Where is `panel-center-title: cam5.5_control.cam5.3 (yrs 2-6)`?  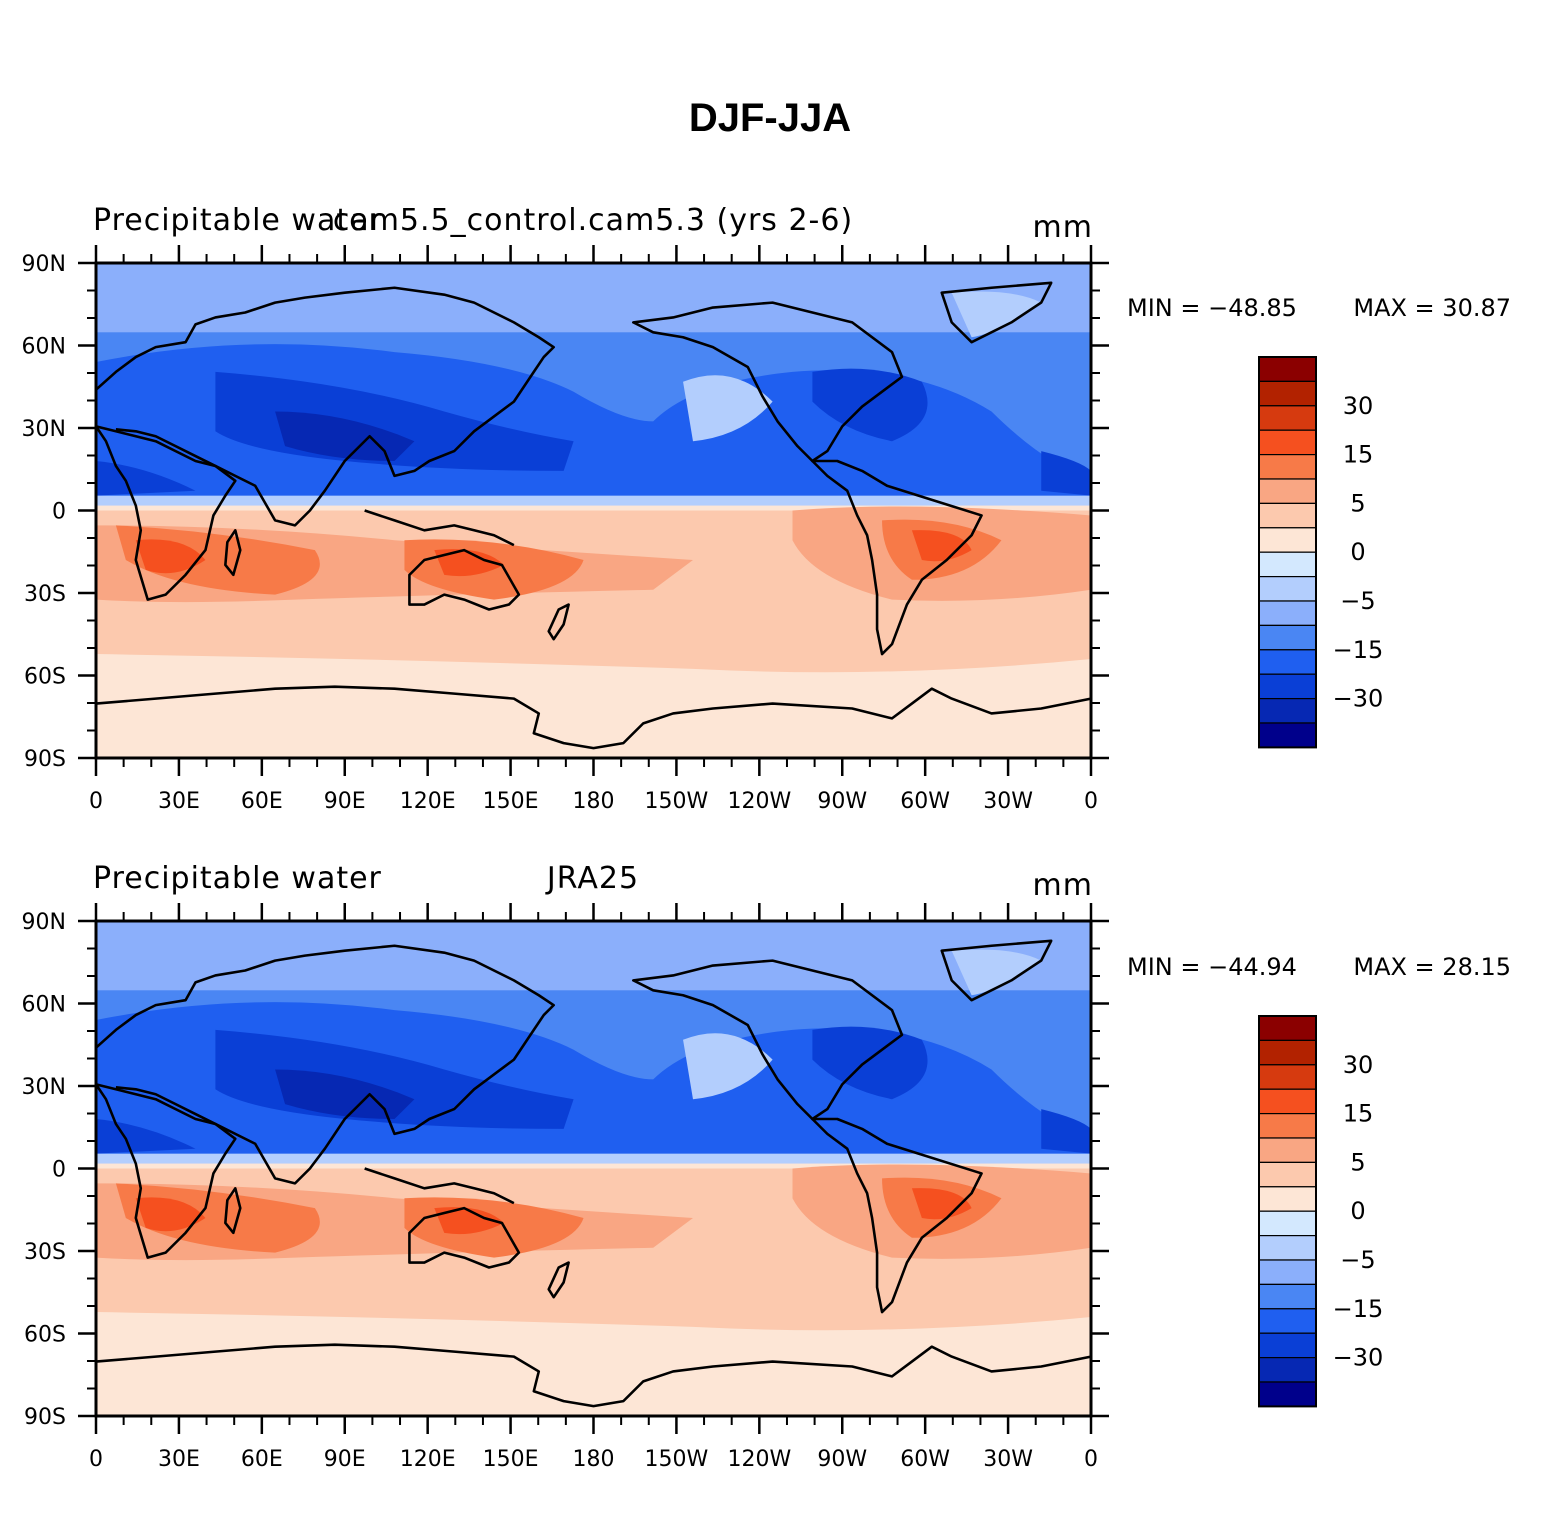
panel-center-title: cam5.5_control.cam5.3 (yrs 2-6) is located at coordinates (593, 220).